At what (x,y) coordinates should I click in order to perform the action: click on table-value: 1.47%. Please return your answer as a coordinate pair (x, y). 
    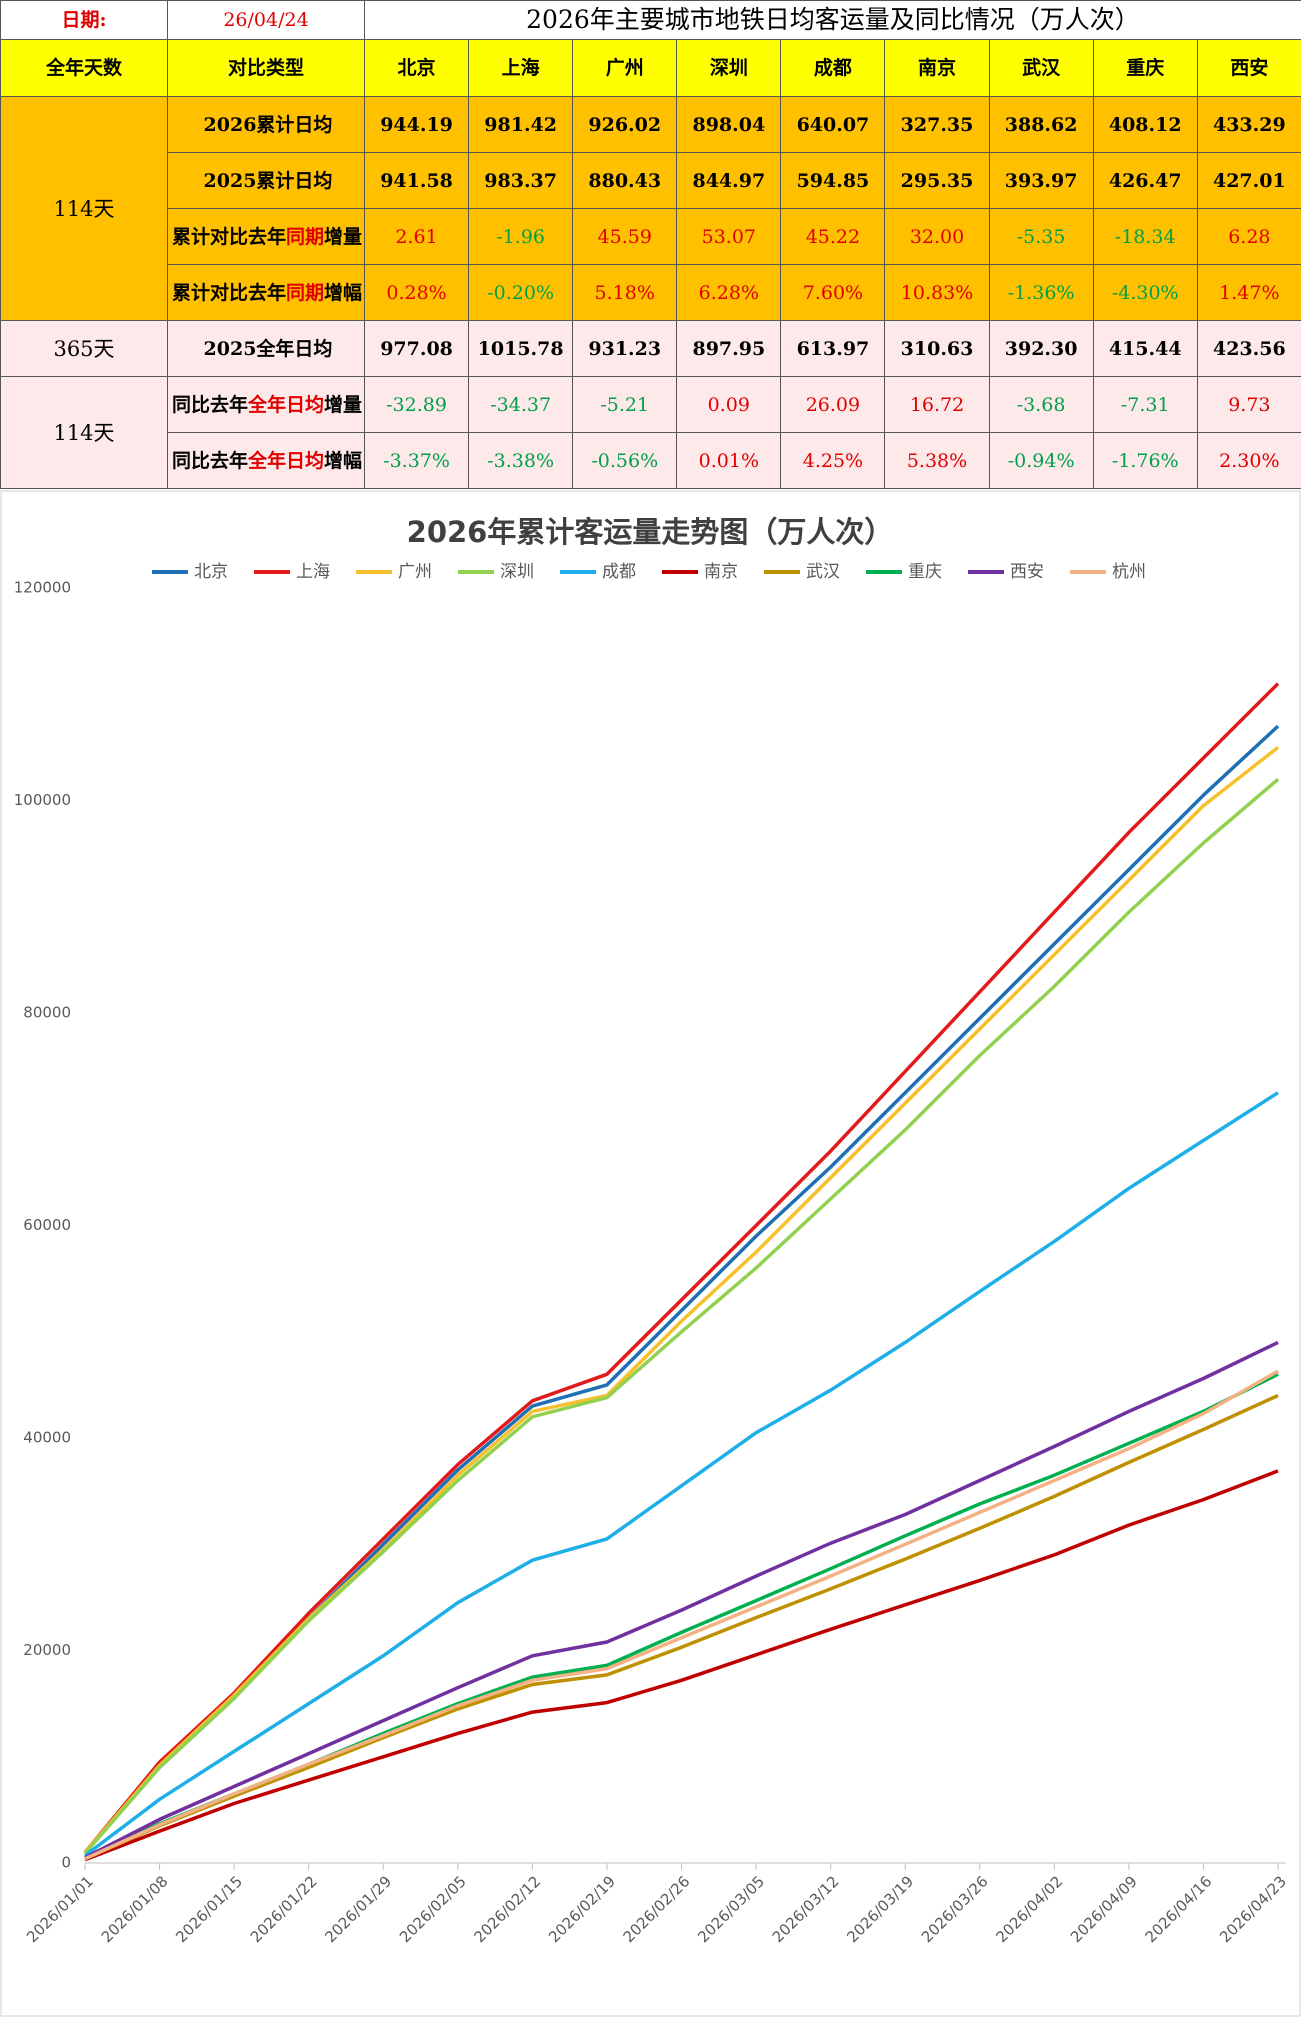
    Looking at the image, I should click on (1248, 292).